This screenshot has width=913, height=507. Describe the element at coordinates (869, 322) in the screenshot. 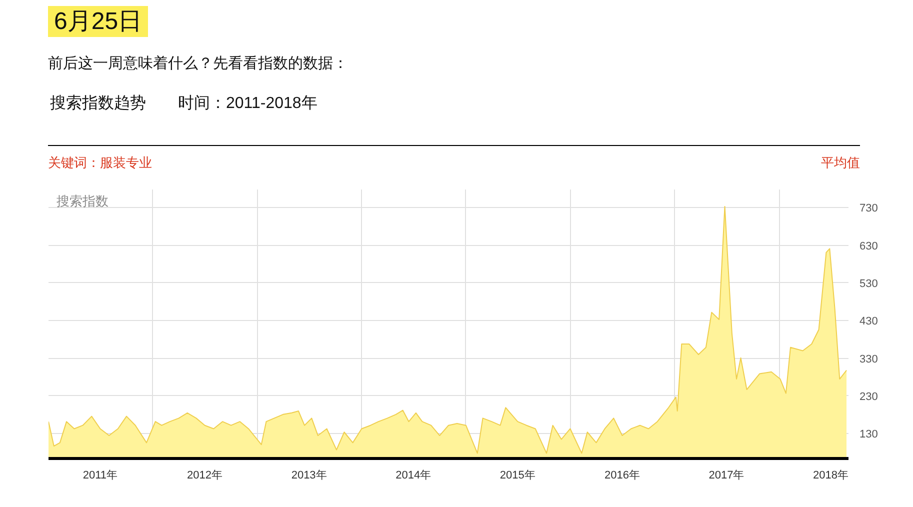

I see `y-tick-label: 430` at that location.